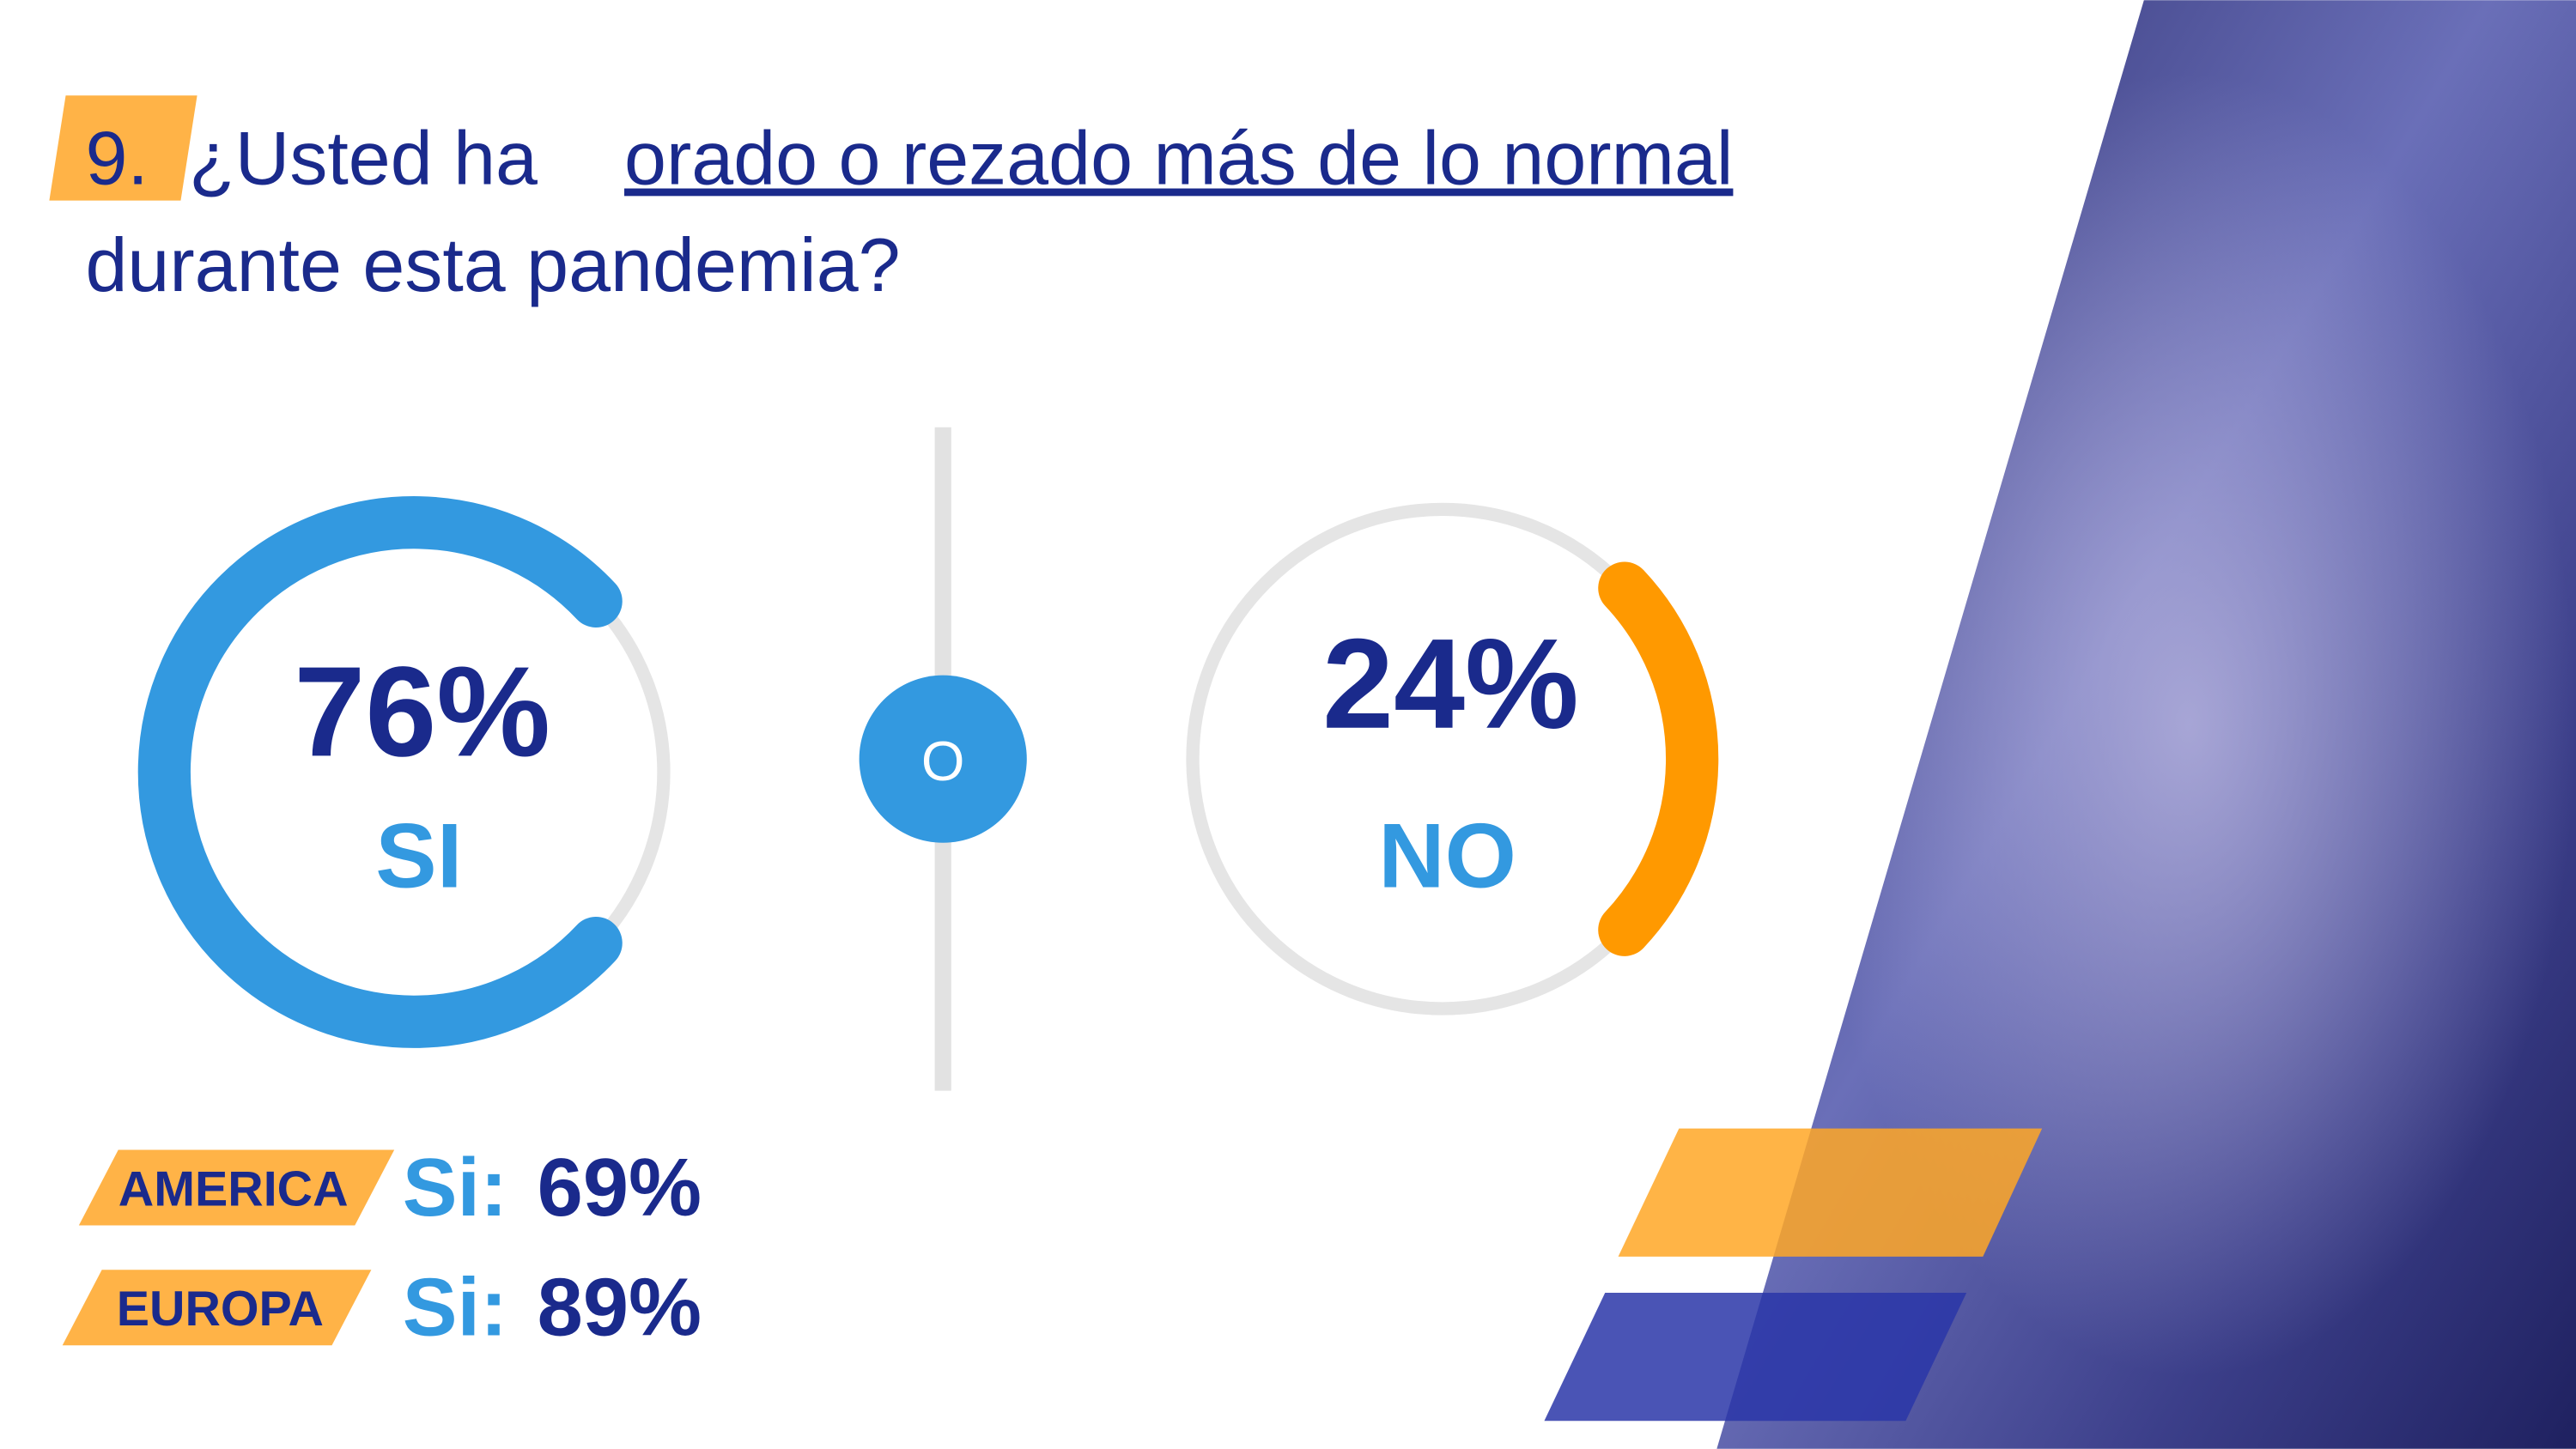 The image size is (2576, 1449). Describe the element at coordinates (620, 1308) in the screenshot. I see `region-value: 89%` at that location.